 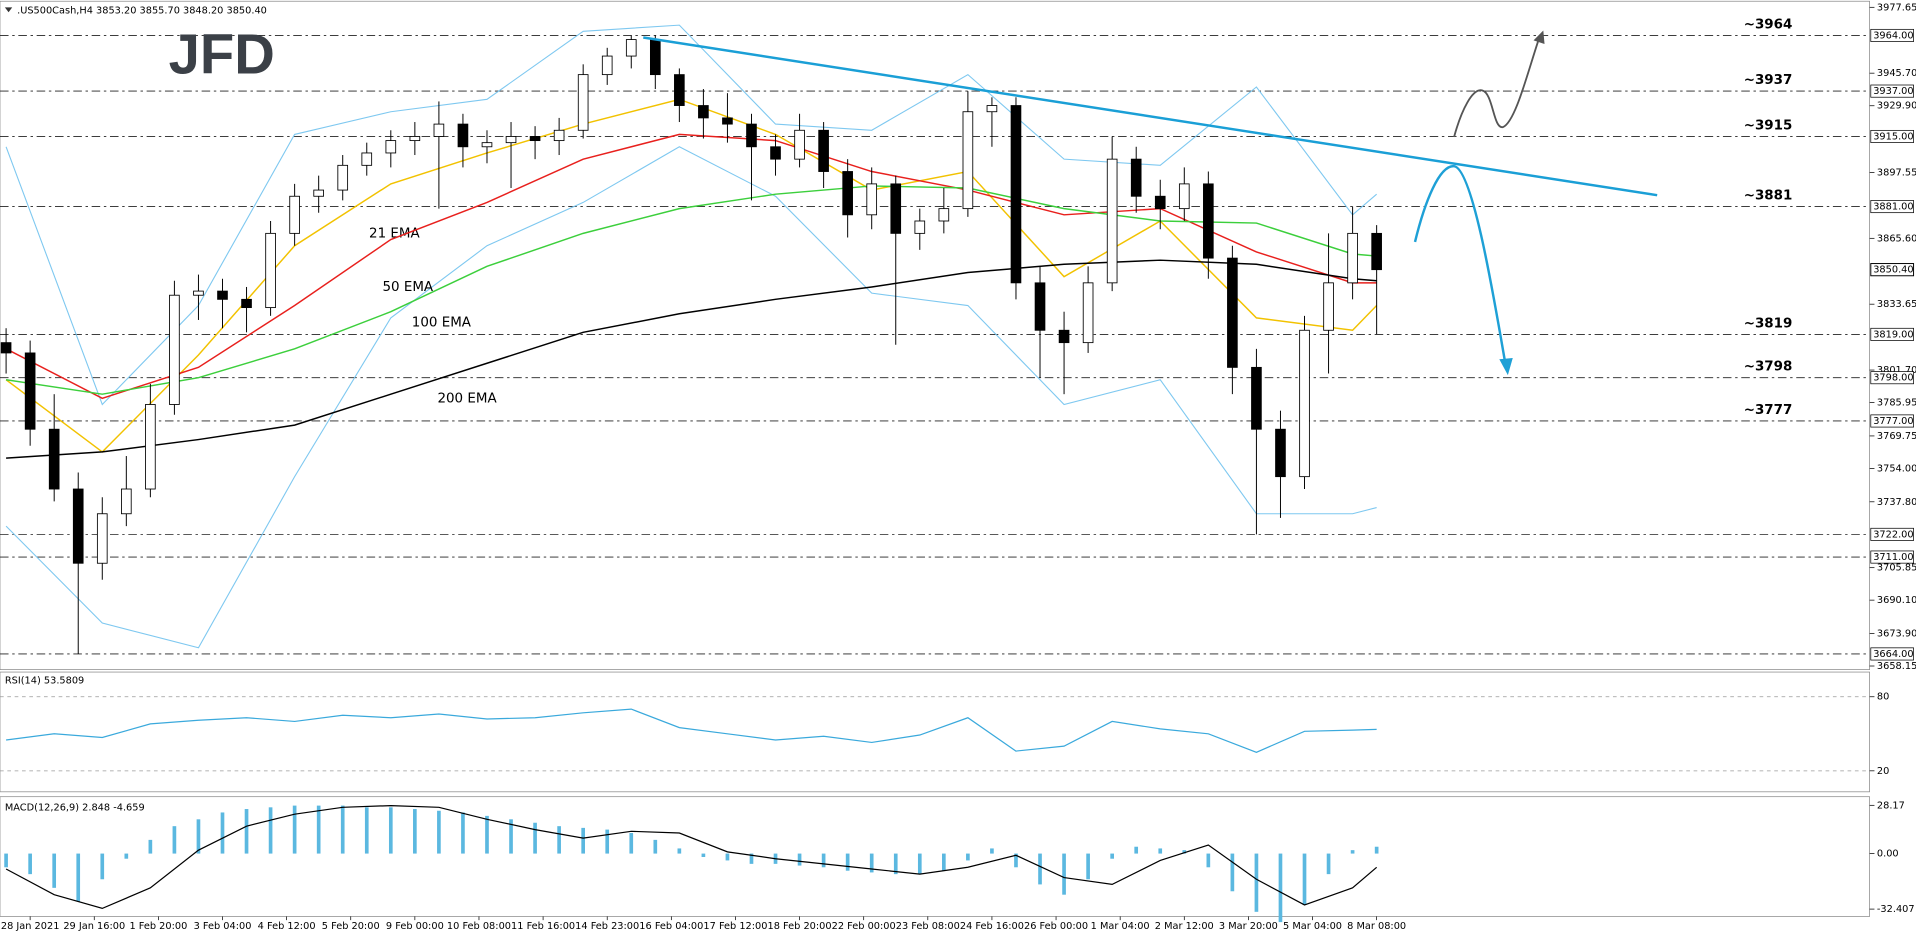 I want to click on y-tick-label: -32.407, so click(x=1896, y=909).